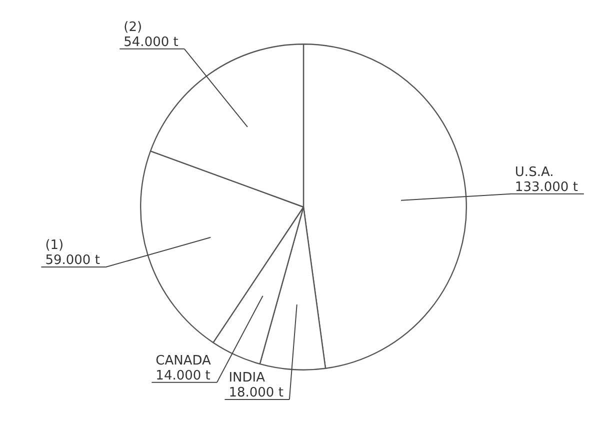 This screenshot has width=597, height=434. I want to click on slice-label: (2), so click(133, 27).